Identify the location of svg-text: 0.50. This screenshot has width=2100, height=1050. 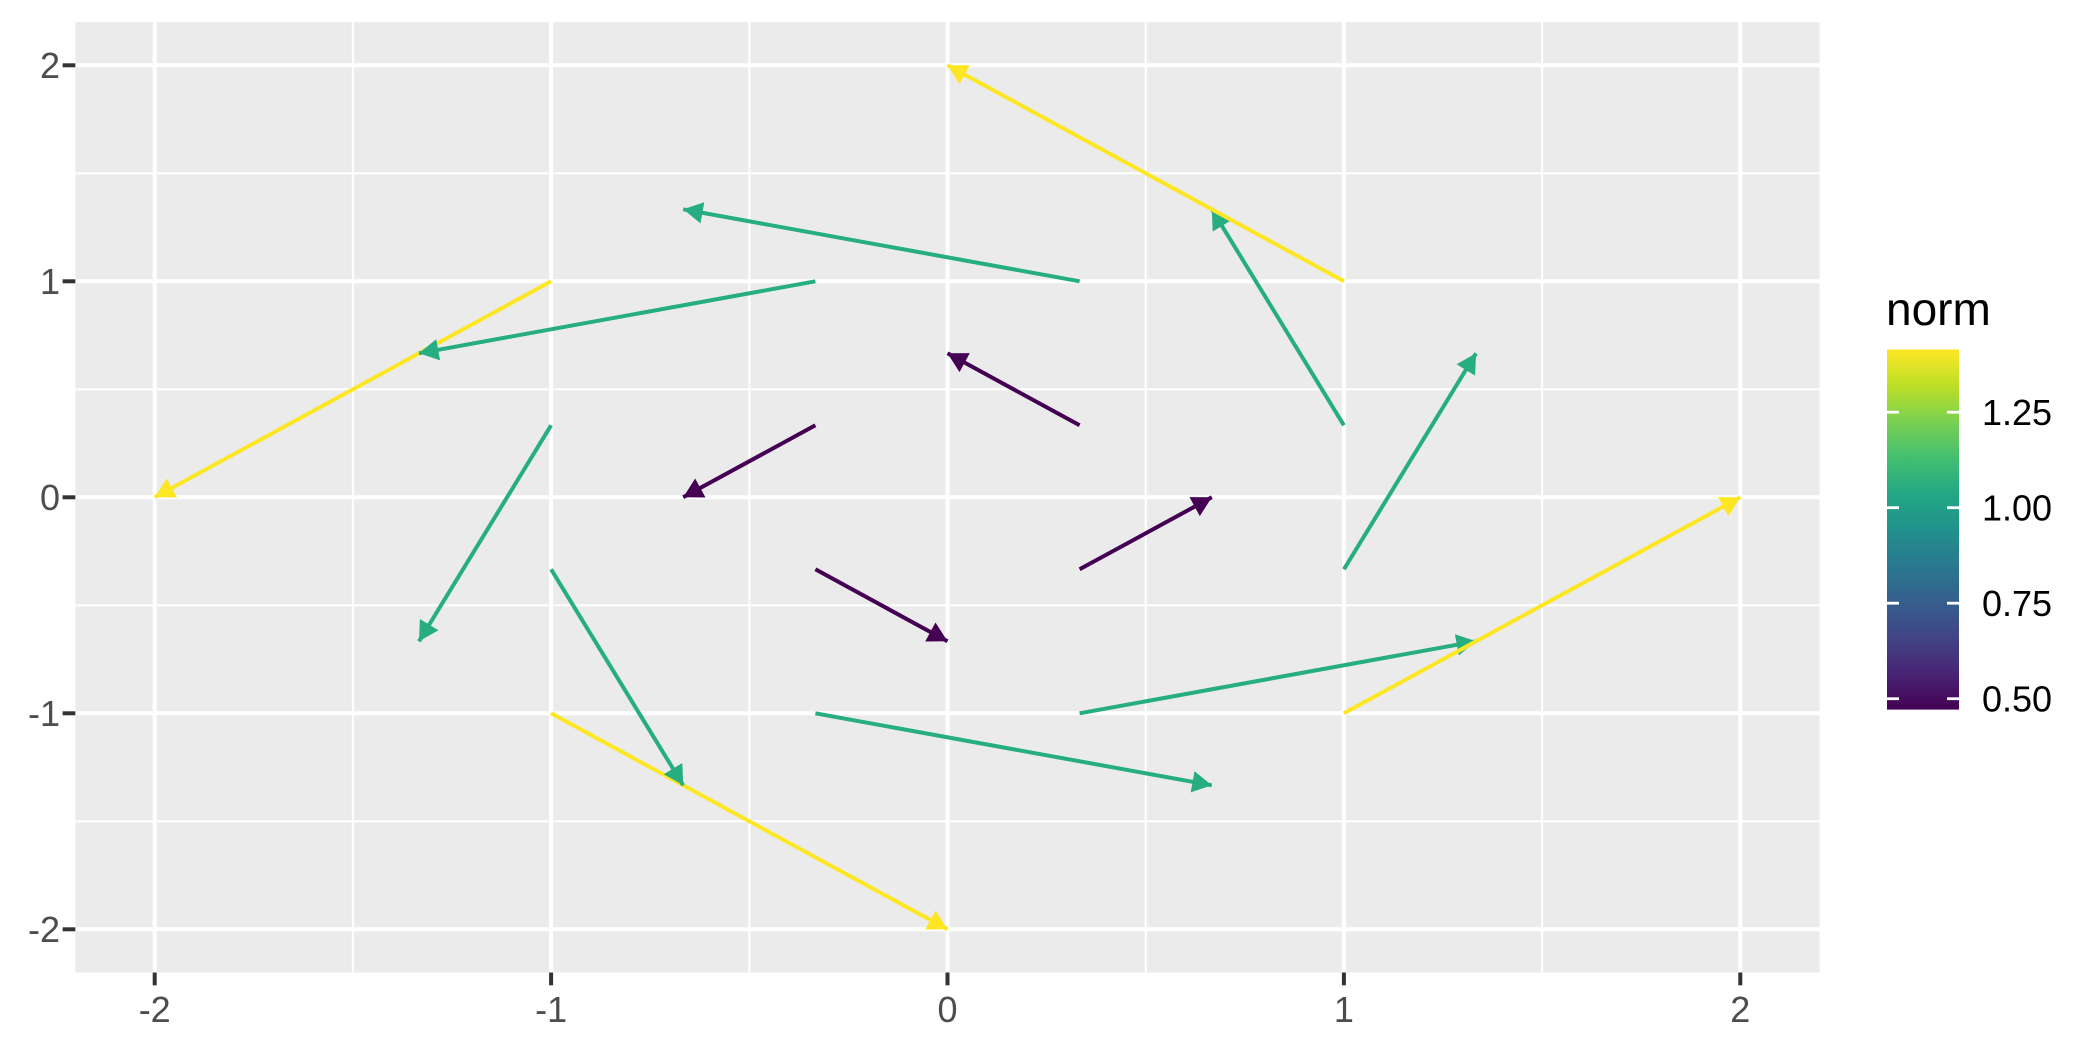
(2017, 699).